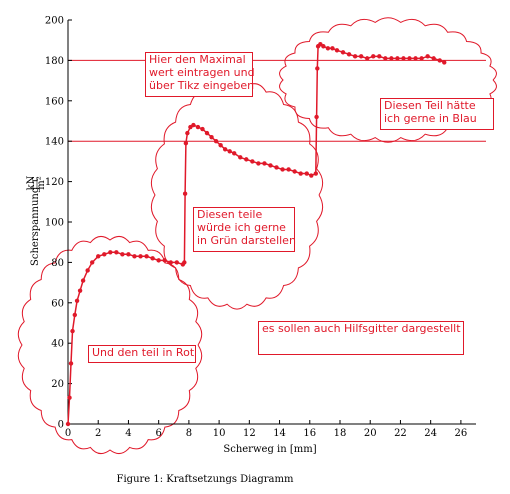  What do you see at coordinates (361, 338) in the screenshot?
I see `note-helpgrid: es sollen auch Hilfsgitter dargestellt` at bounding box center [361, 338].